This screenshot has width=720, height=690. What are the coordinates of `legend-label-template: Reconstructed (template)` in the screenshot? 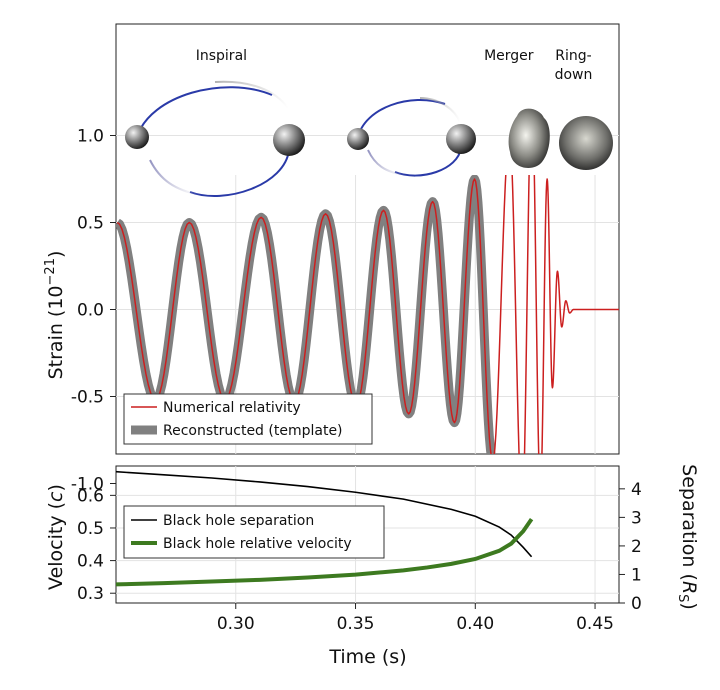 It's located at (253, 431).